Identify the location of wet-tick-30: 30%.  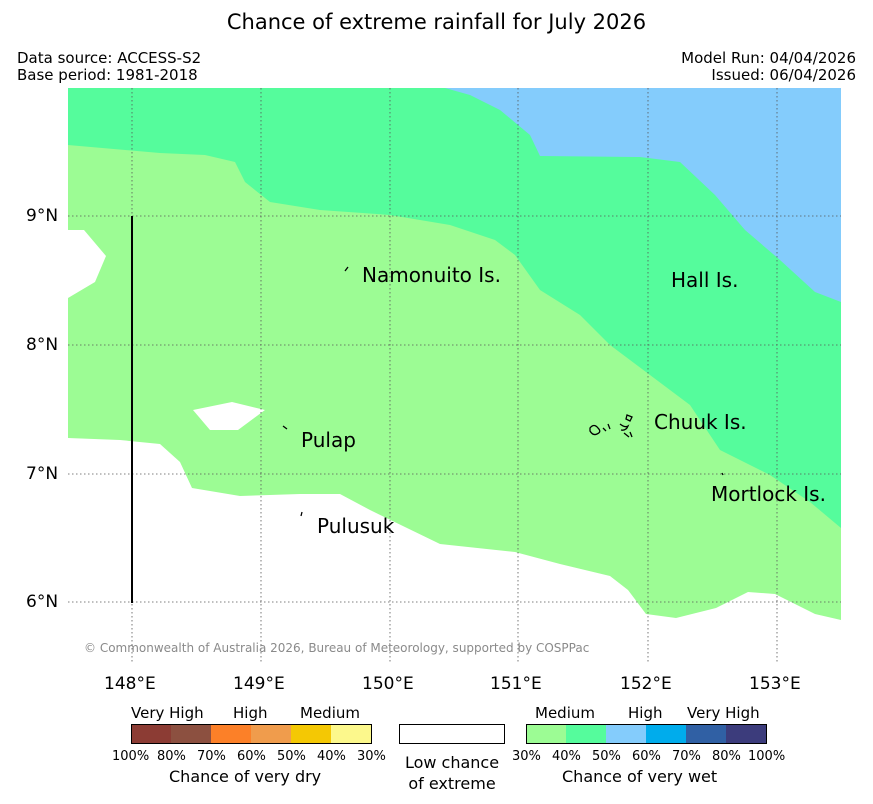
(526, 756).